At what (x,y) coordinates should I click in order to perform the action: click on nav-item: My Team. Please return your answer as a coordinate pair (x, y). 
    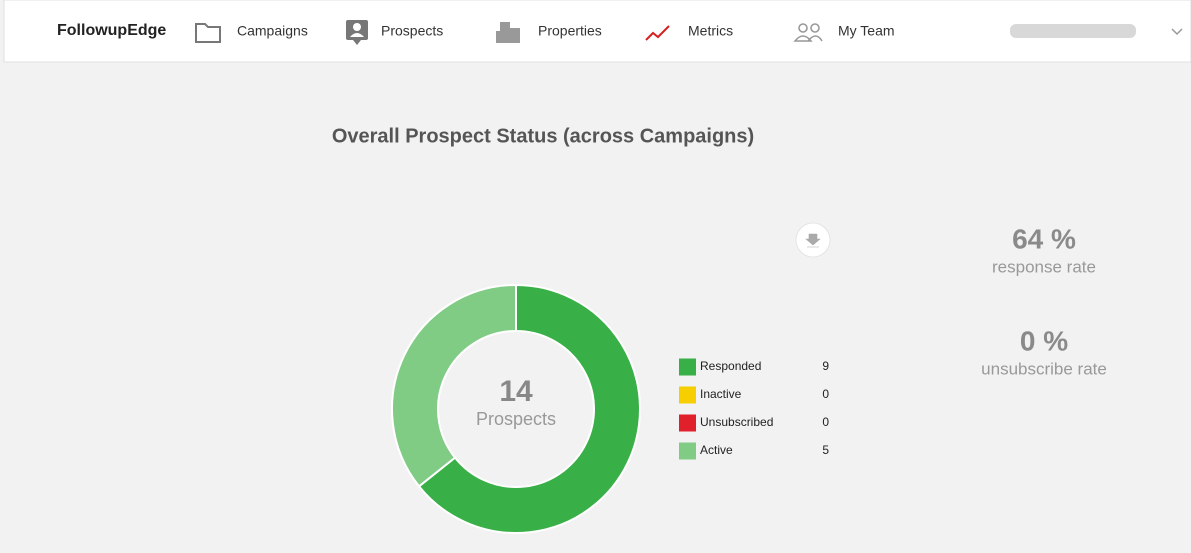
    Looking at the image, I should click on (866, 31).